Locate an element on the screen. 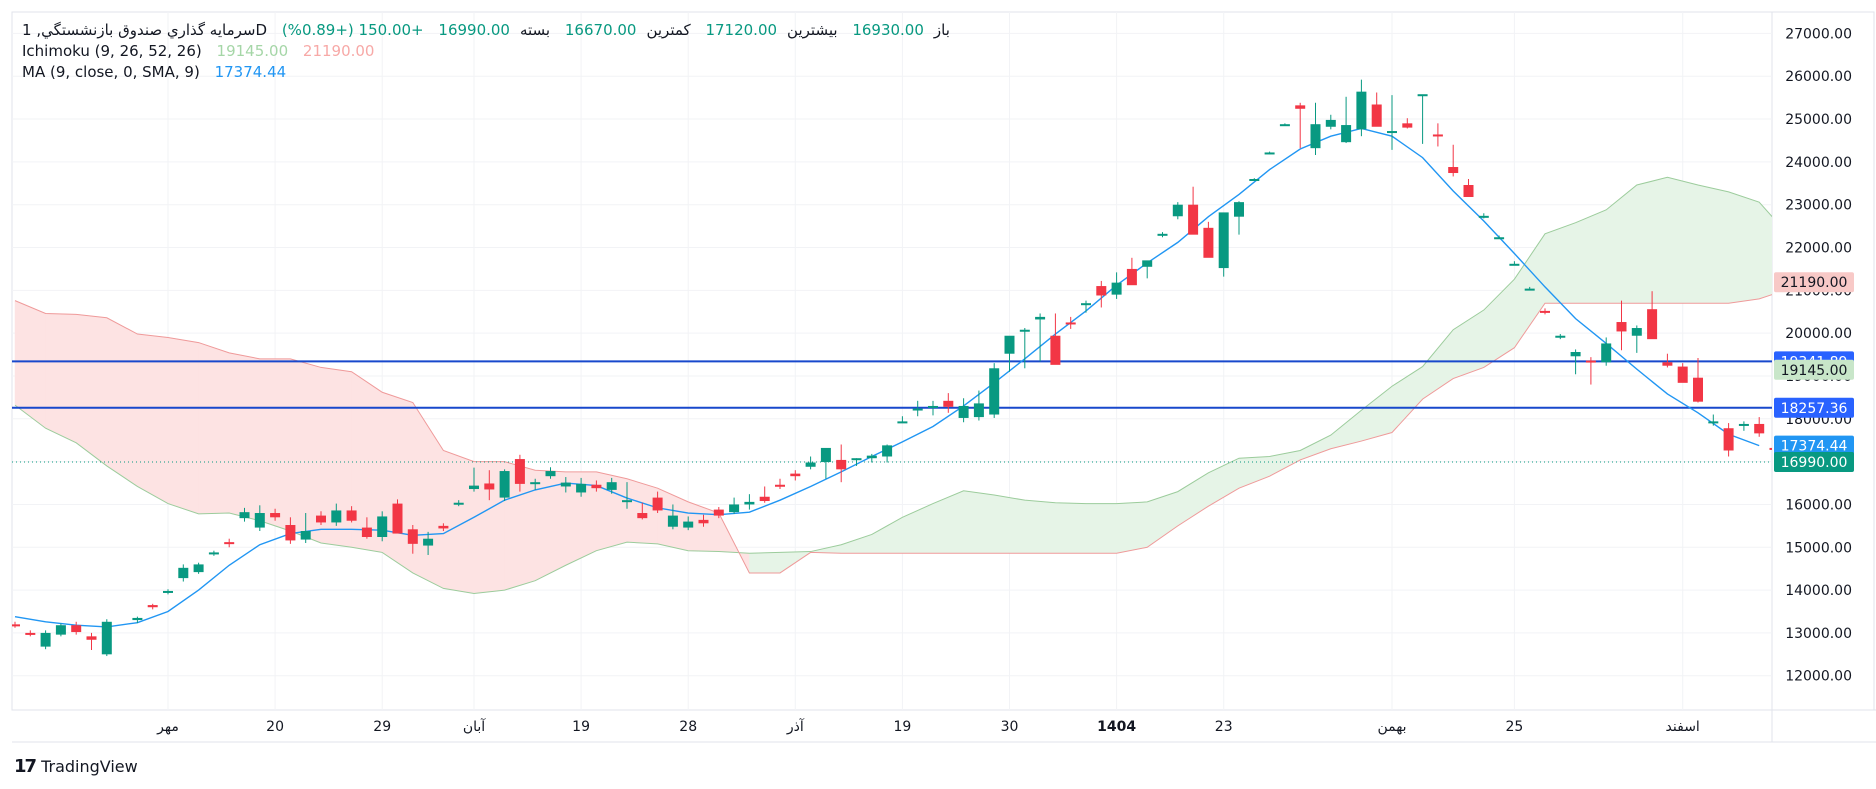 The height and width of the screenshot is (789, 1876). y-tick-label: 26000.00 is located at coordinates (1818, 77).